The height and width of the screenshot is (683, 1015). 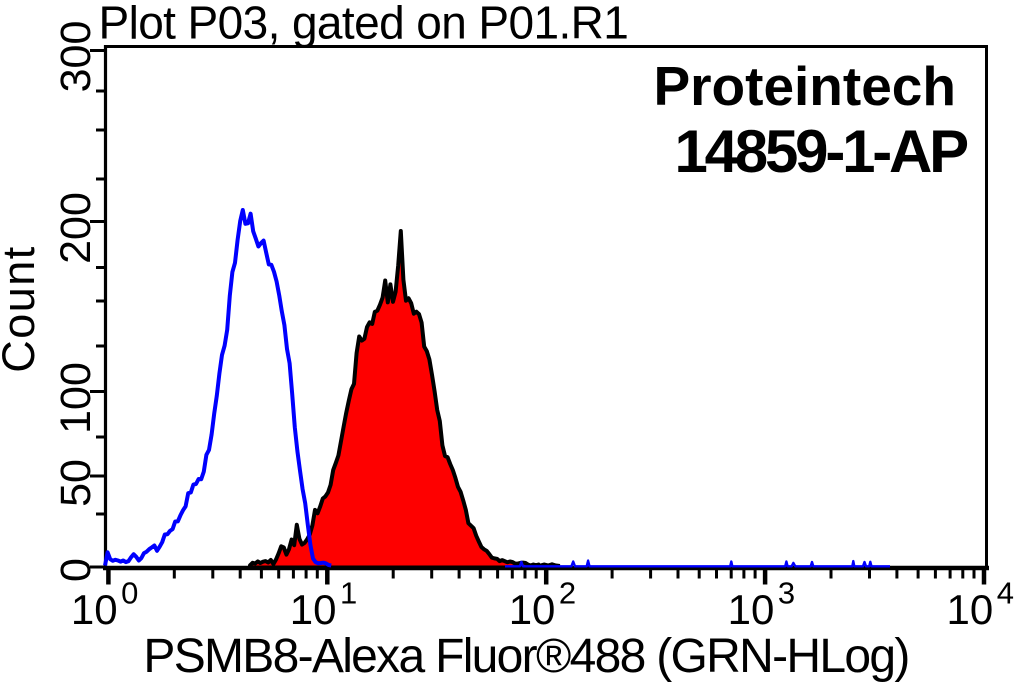 What do you see at coordinates (76, 57) in the screenshot?
I see `svg-text: 300` at bounding box center [76, 57].